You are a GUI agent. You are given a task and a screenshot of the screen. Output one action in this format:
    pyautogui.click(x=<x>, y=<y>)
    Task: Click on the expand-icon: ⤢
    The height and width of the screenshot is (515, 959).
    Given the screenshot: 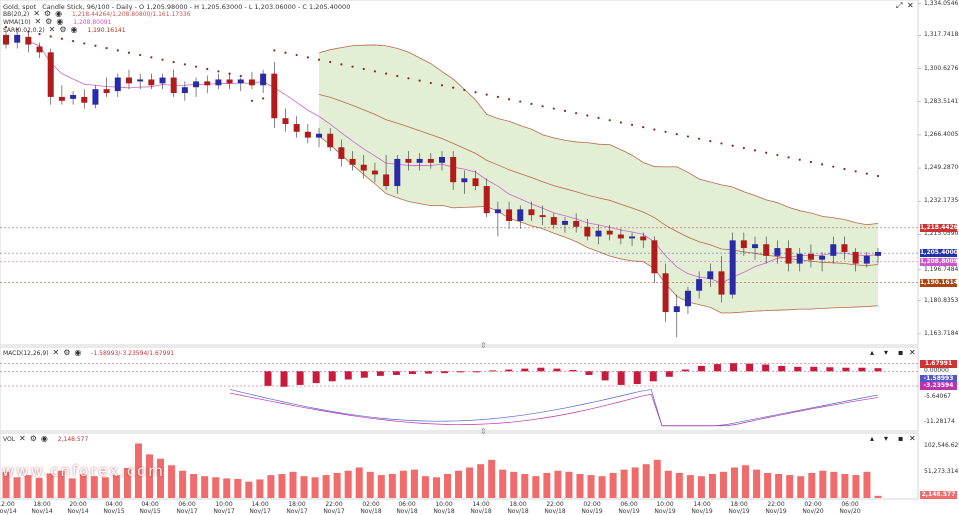 What is the action you would take?
    pyautogui.click(x=899, y=5)
    